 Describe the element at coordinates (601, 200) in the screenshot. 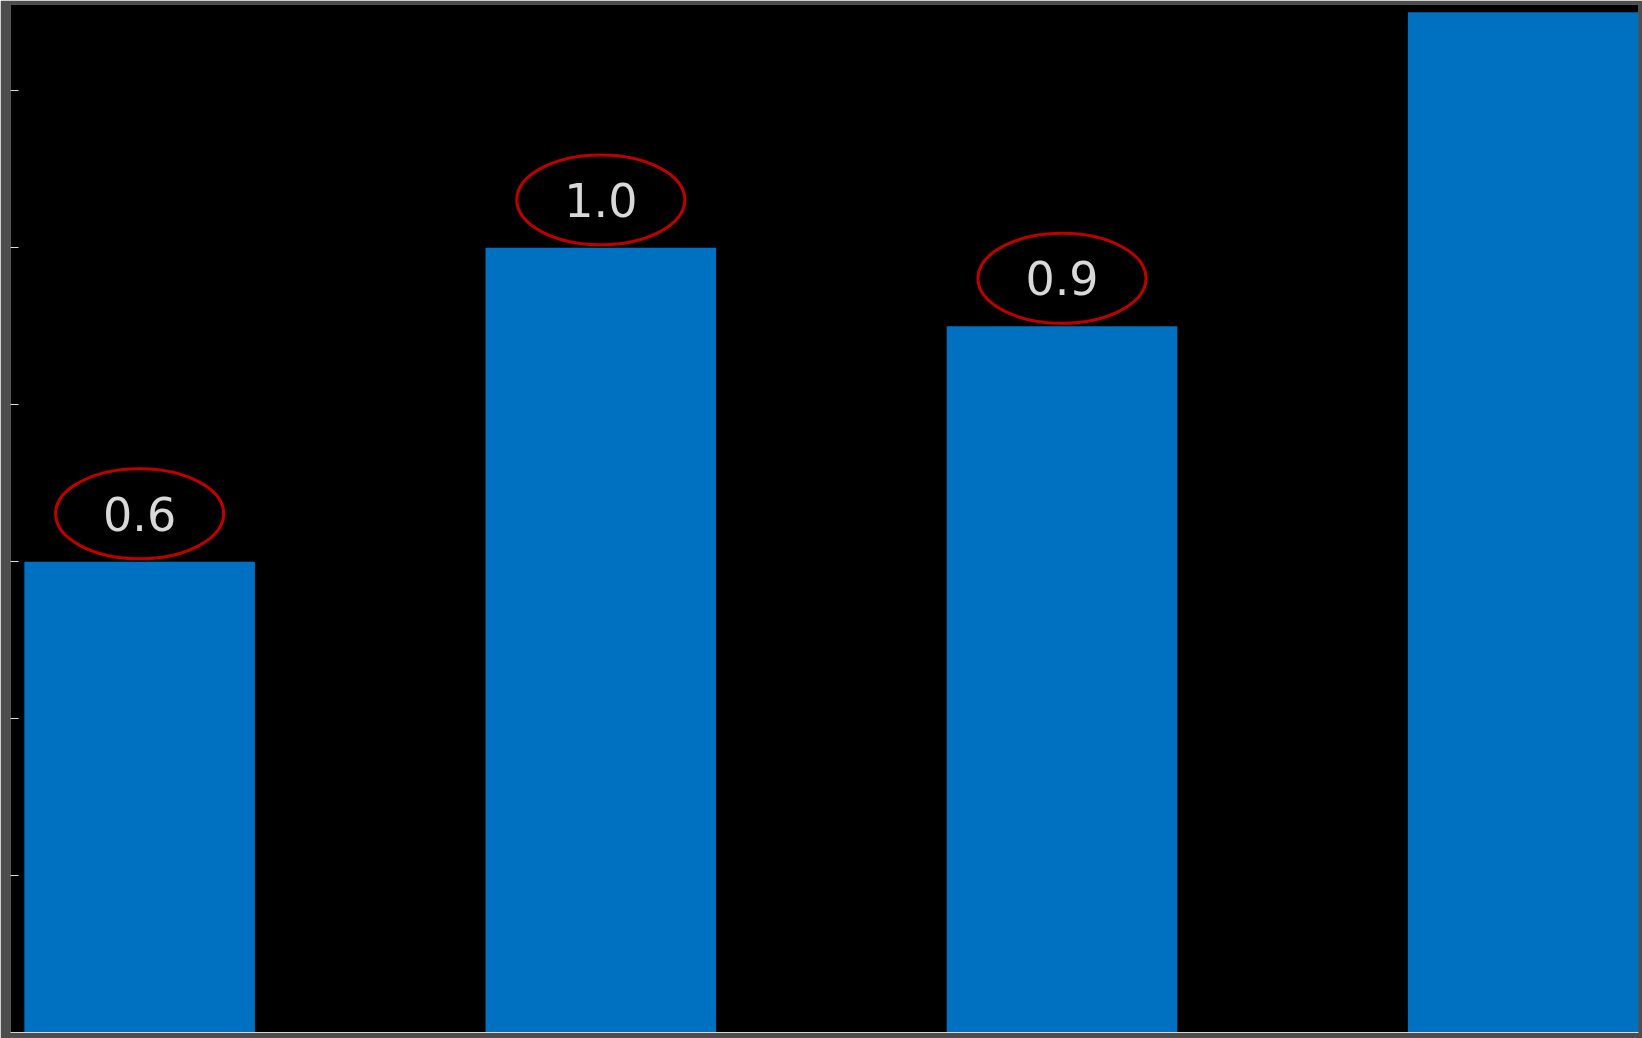

I see `data-label: 1.0` at that location.